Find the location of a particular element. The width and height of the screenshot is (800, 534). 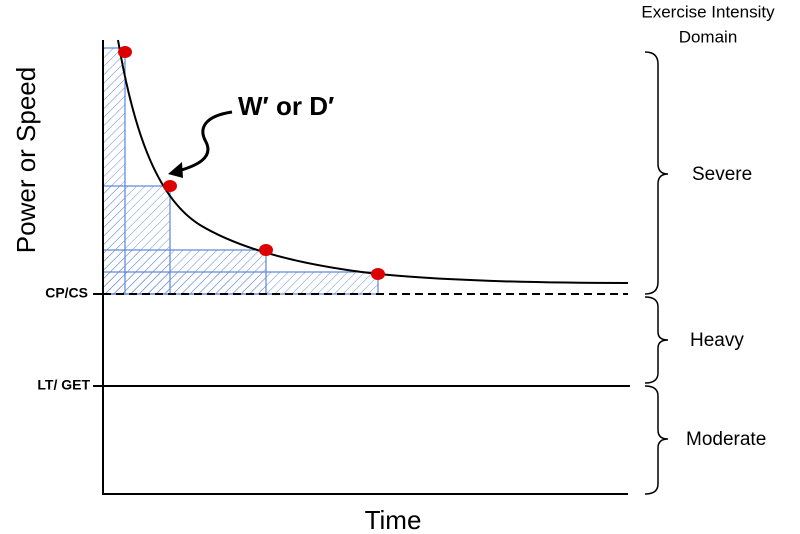

arrow is located at coordinates (205, 141).